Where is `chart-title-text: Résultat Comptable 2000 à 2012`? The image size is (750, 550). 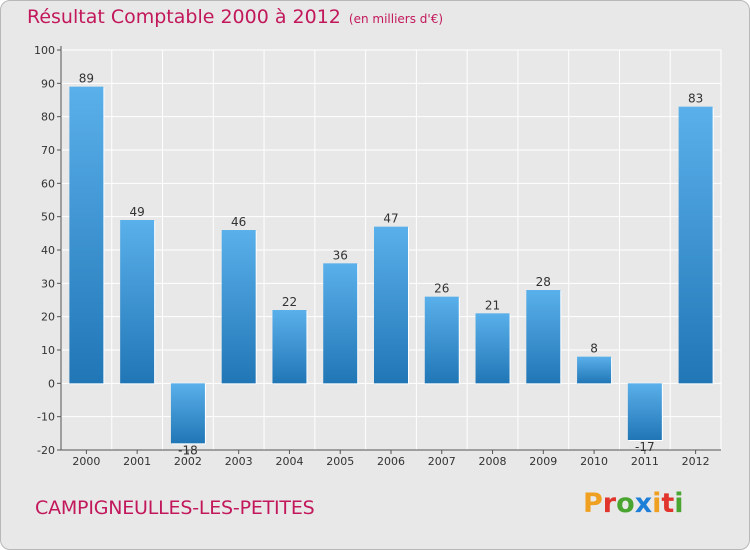
chart-title-text: Résultat Comptable 2000 à 2012 is located at coordinates (184, 17).